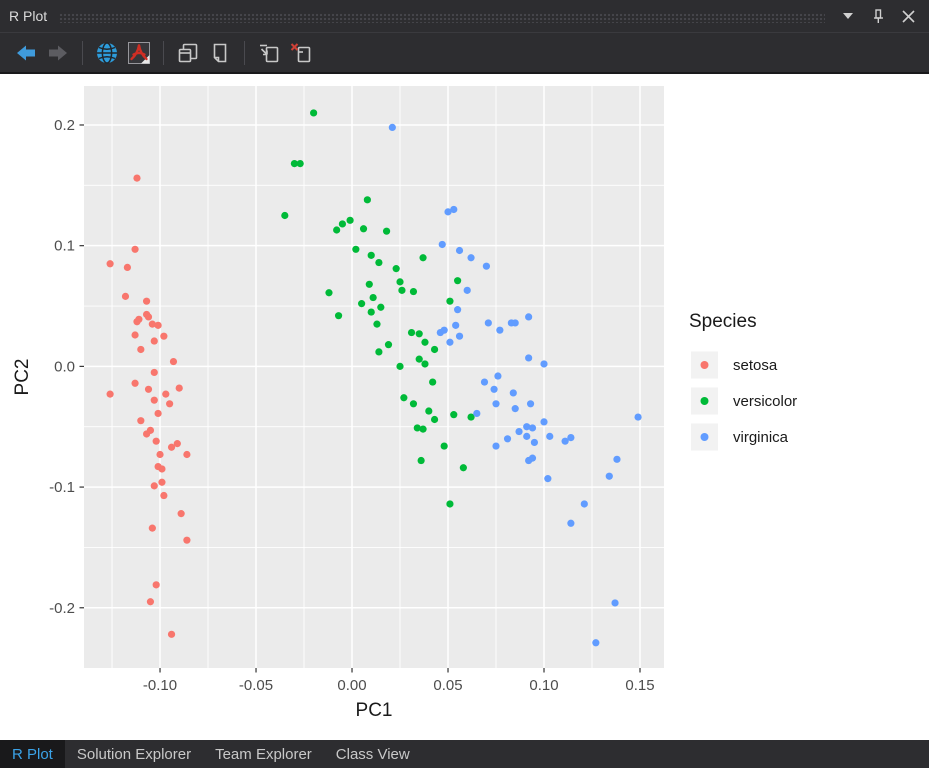 The height and width of the screenshot is (768, 929). What do you see at coordinates (908, 16) in the screenshot?
I see `close-icon` at bounding box center [908, 16].